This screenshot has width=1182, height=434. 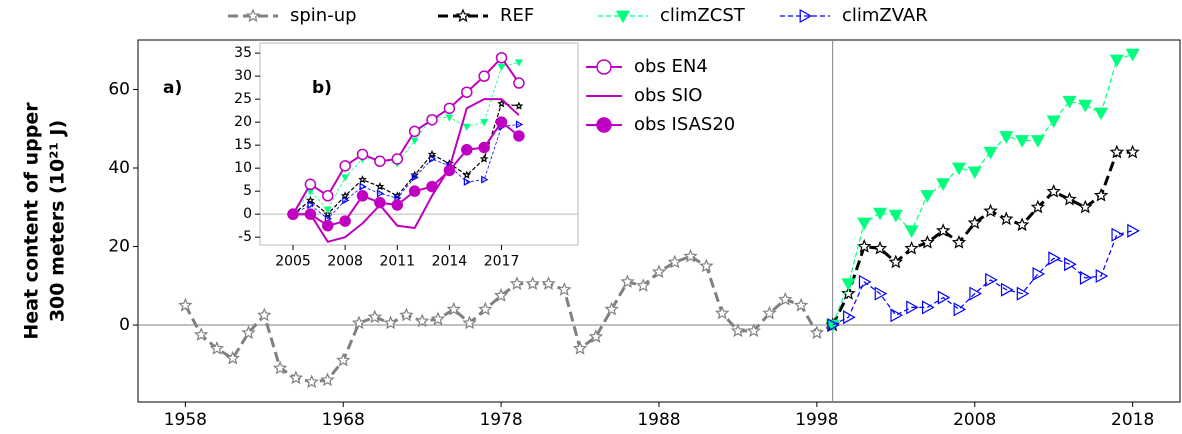 I want to click on x-tick-label: 2005, so click(x=293, y=261).